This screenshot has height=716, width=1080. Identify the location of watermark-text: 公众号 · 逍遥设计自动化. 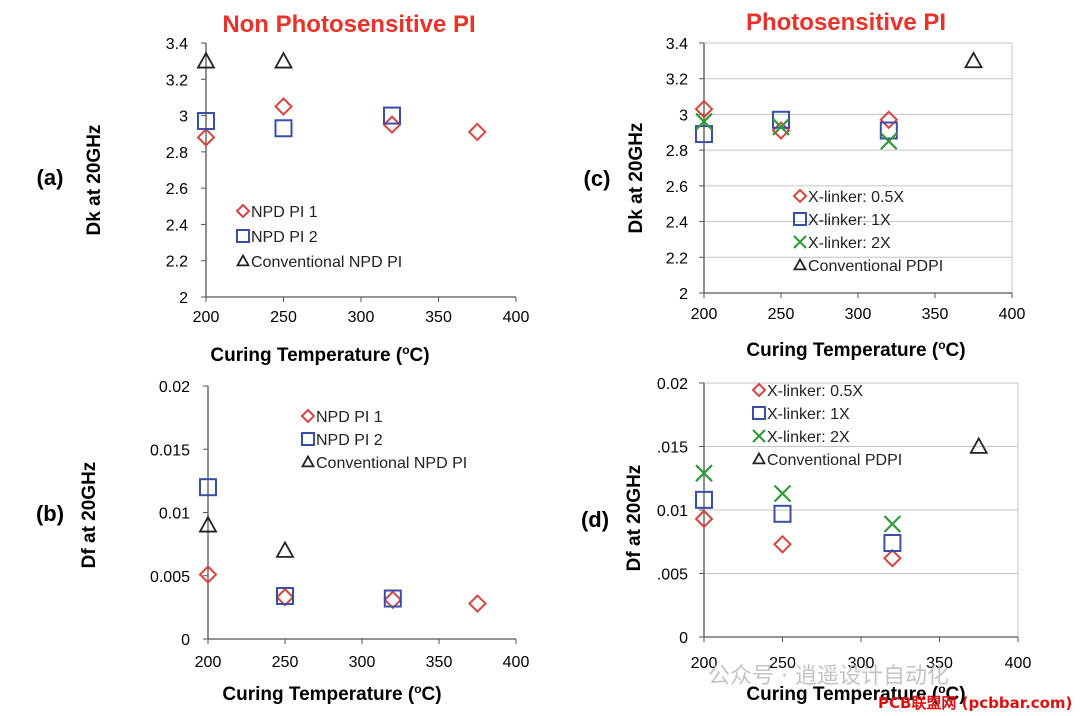
(828, 676).